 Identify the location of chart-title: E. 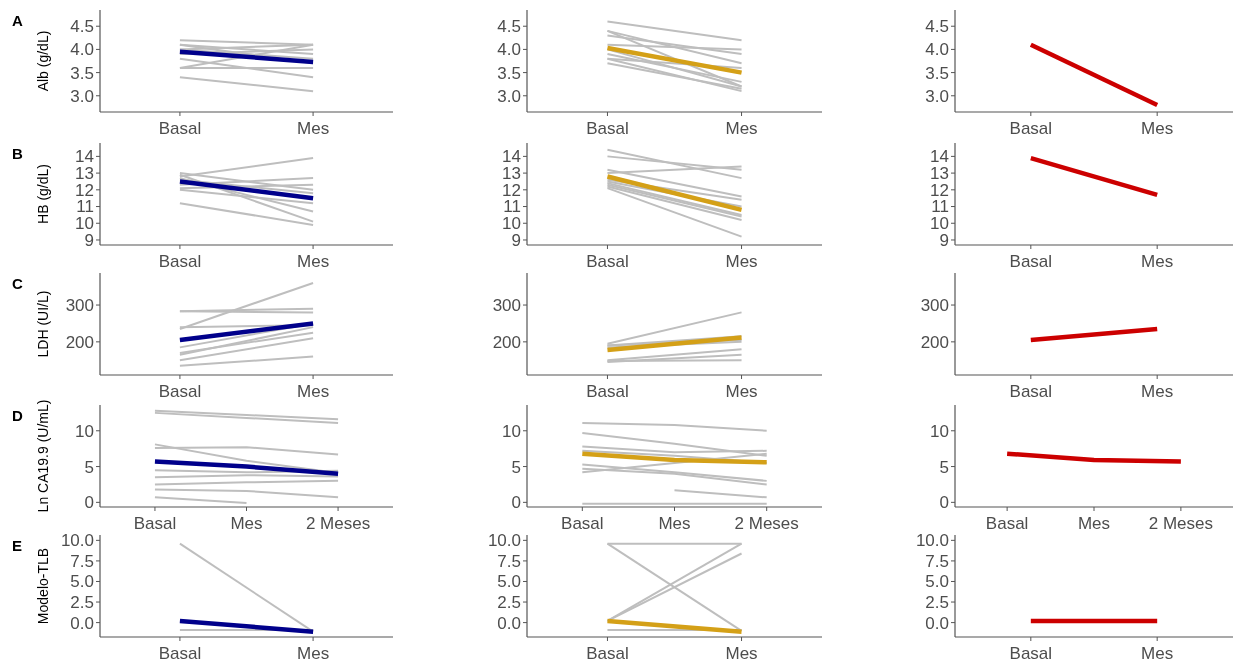
(17, 545).